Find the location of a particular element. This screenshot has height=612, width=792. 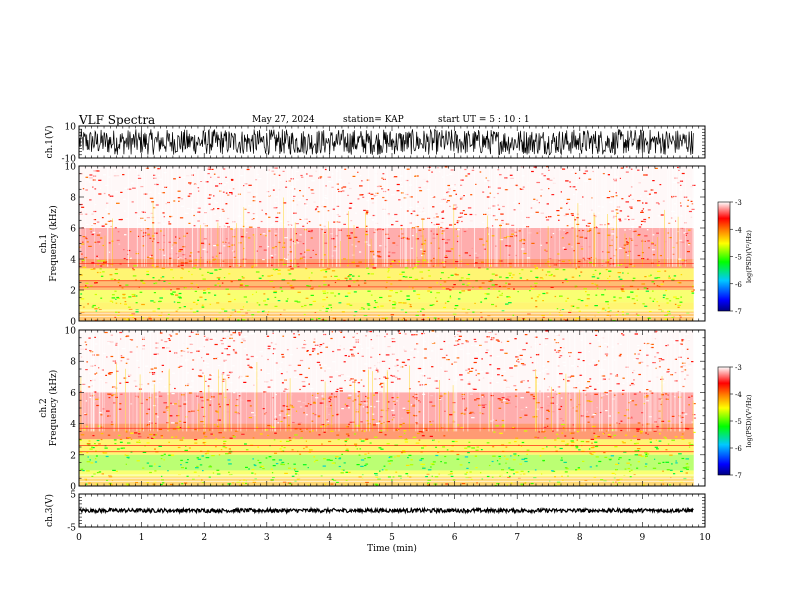

ch1-waveform-x-ticks is located at coordinates (392, 142).